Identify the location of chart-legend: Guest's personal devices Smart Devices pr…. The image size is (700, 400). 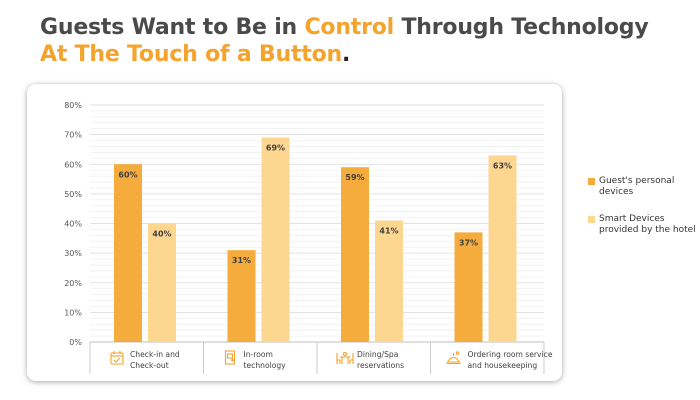
(643, 206).